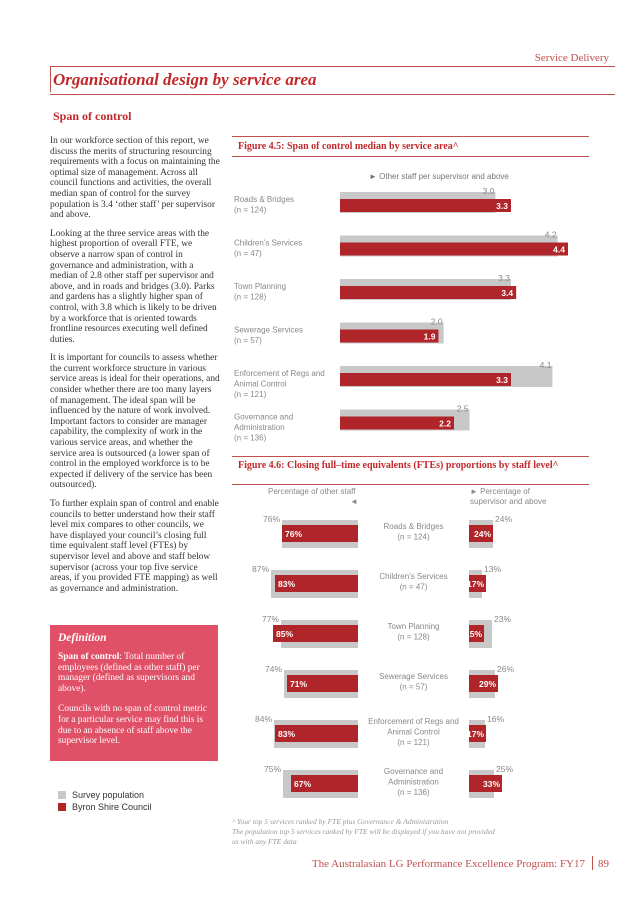 The height and width of the screenshot is (902, 637). Describe the element at coordinates (302, 784) in the screenshot. I see `council-other-label: 67%` at that location.